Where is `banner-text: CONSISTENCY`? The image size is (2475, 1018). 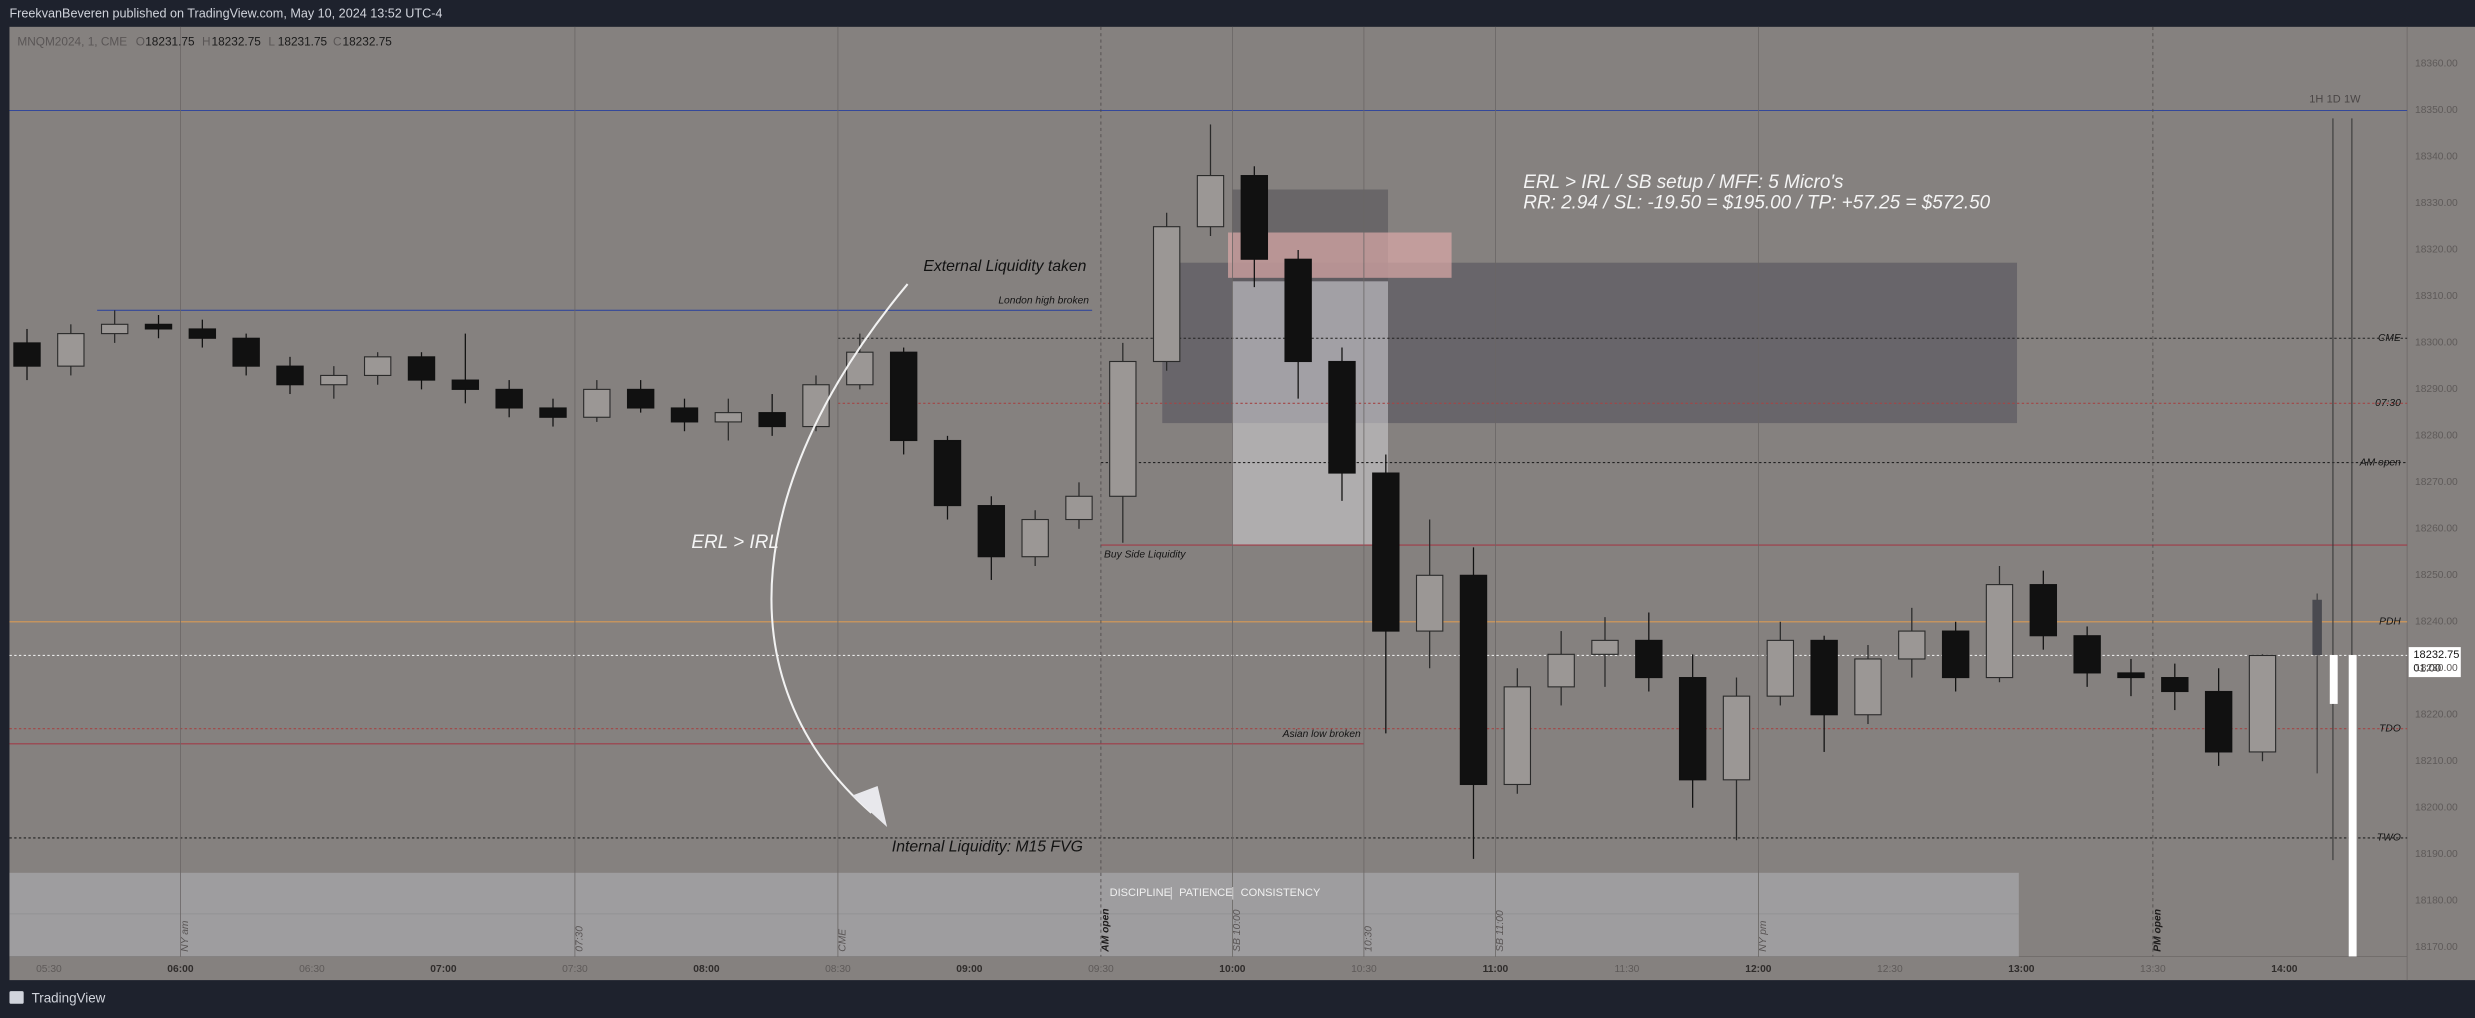
banner-text: CONSISTENCY is located at coordinates (1281, 893).